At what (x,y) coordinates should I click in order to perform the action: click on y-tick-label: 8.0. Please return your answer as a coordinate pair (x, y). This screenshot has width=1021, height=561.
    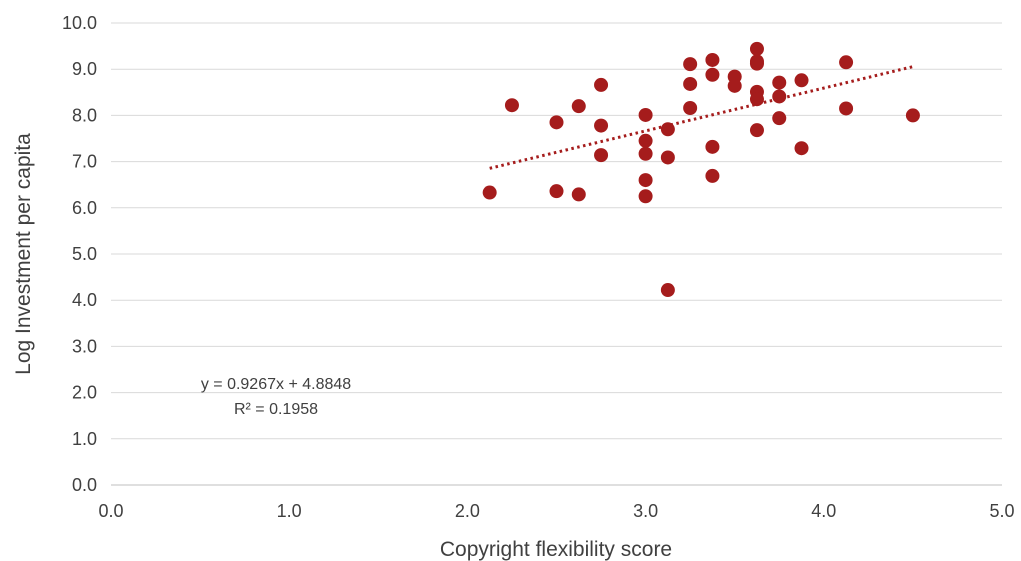
    Looking at the image, I should click on (84, 115).